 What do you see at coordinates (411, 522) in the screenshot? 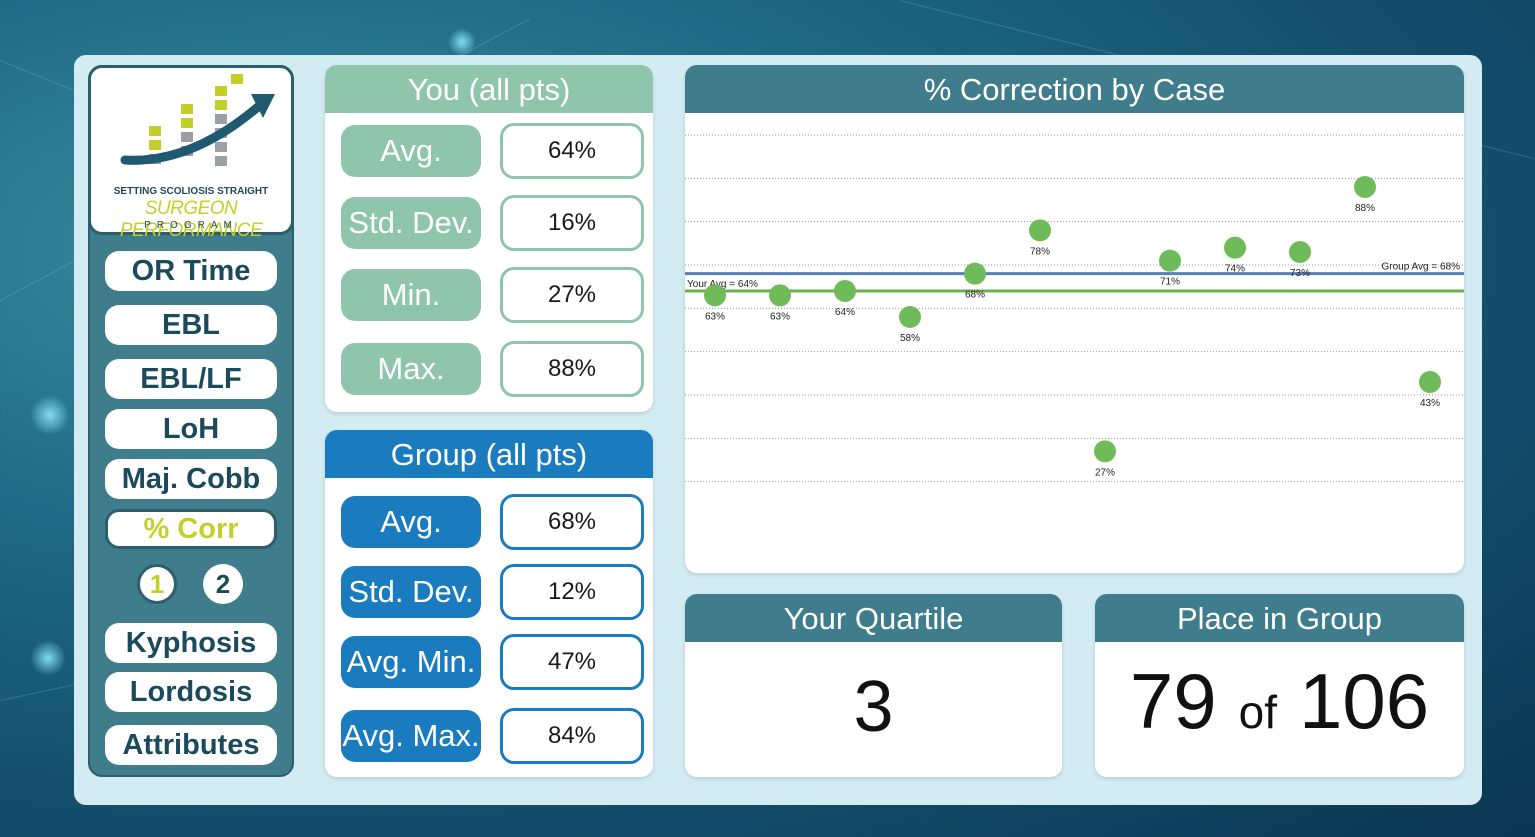
I see `group-avg-label: Avg.` at bounding box center [411, 522].